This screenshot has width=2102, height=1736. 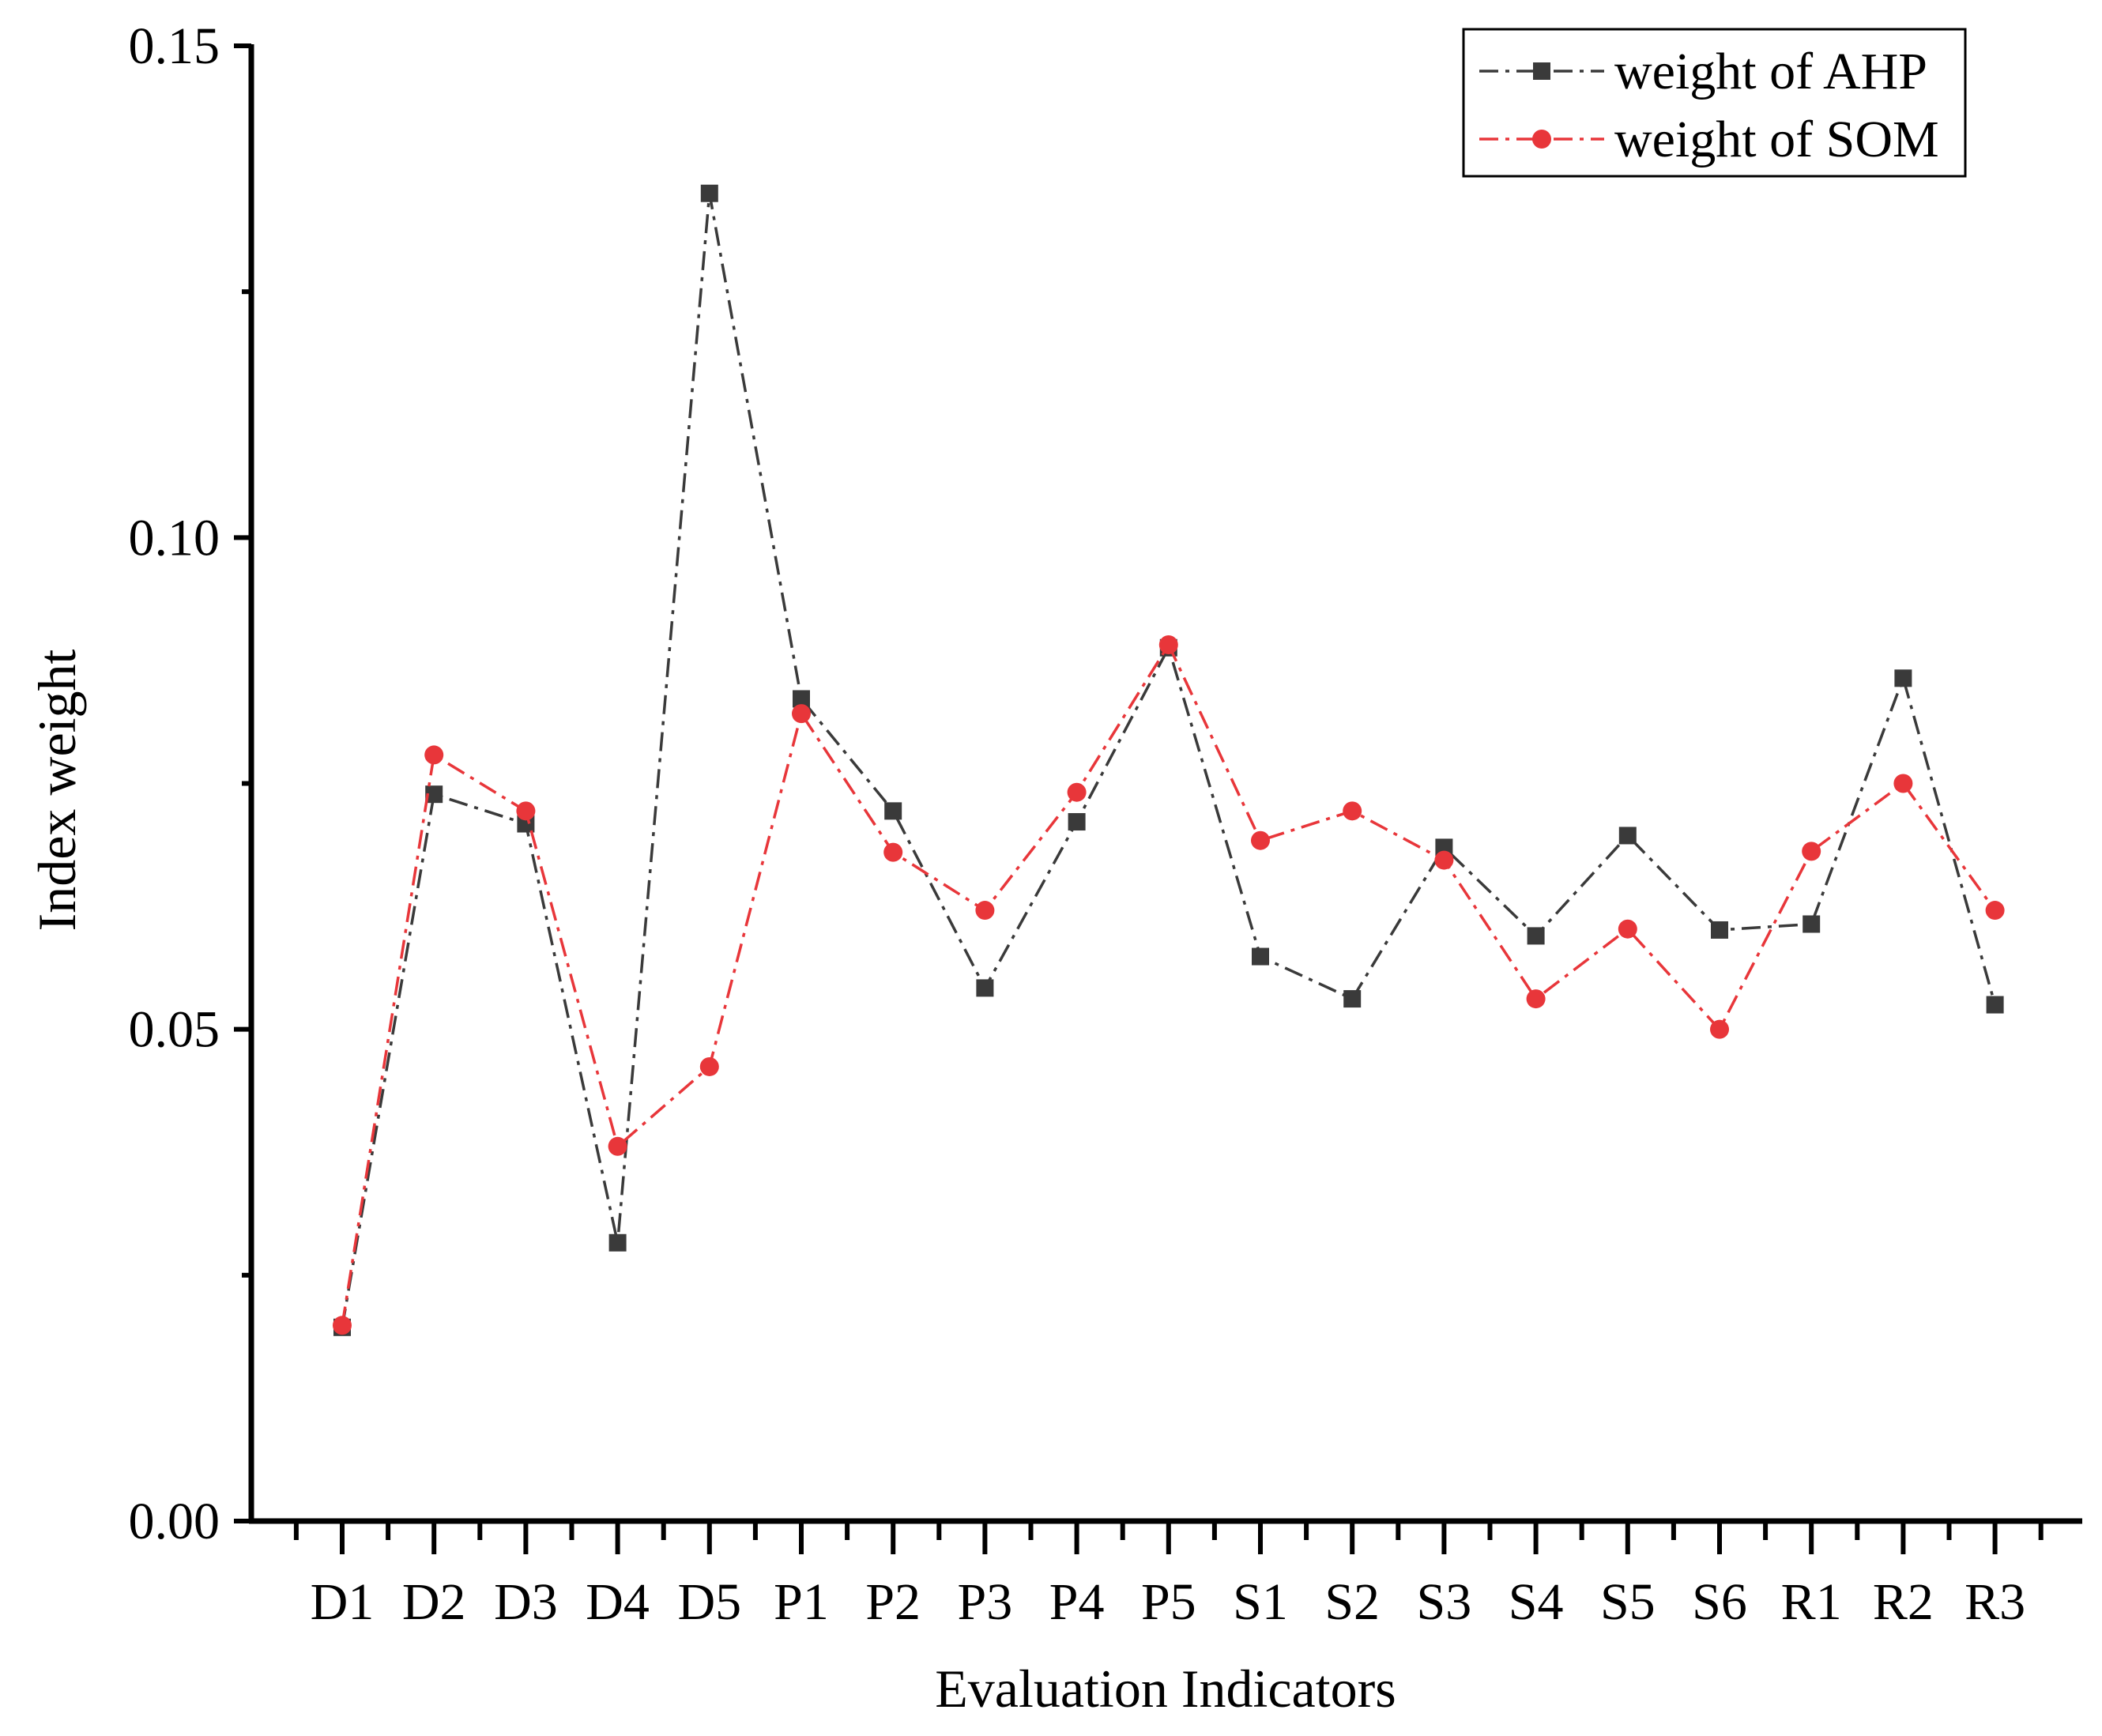 I want to click on x-axis-title: Evaluation Indicators, so click(x=1165, y=1689).